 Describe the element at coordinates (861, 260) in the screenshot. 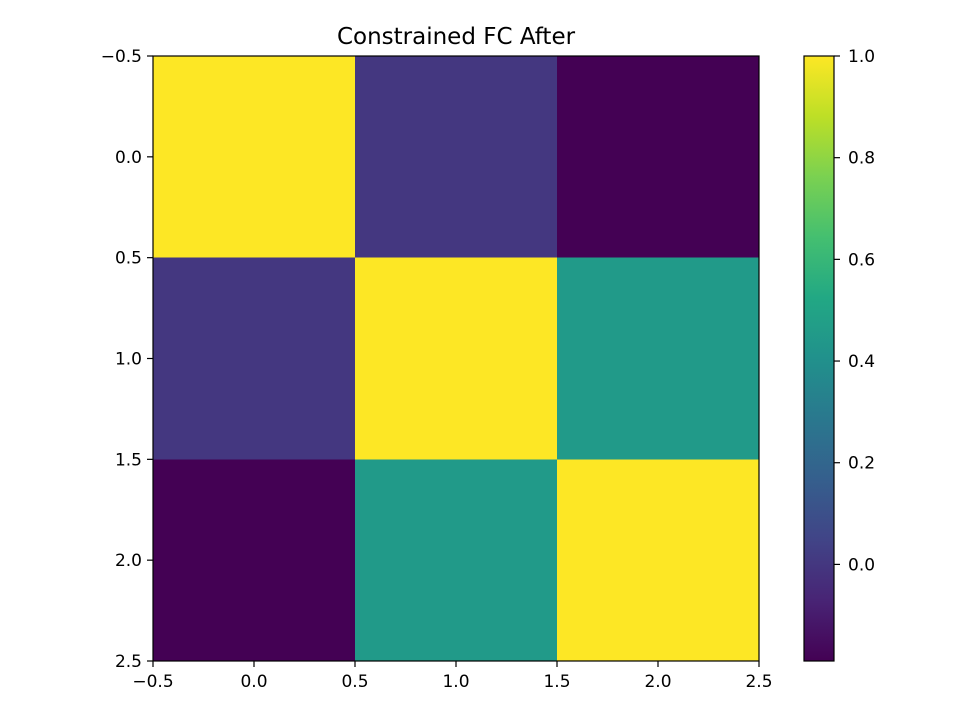

I see `colorbar-tick-label: 0.6` at that location.